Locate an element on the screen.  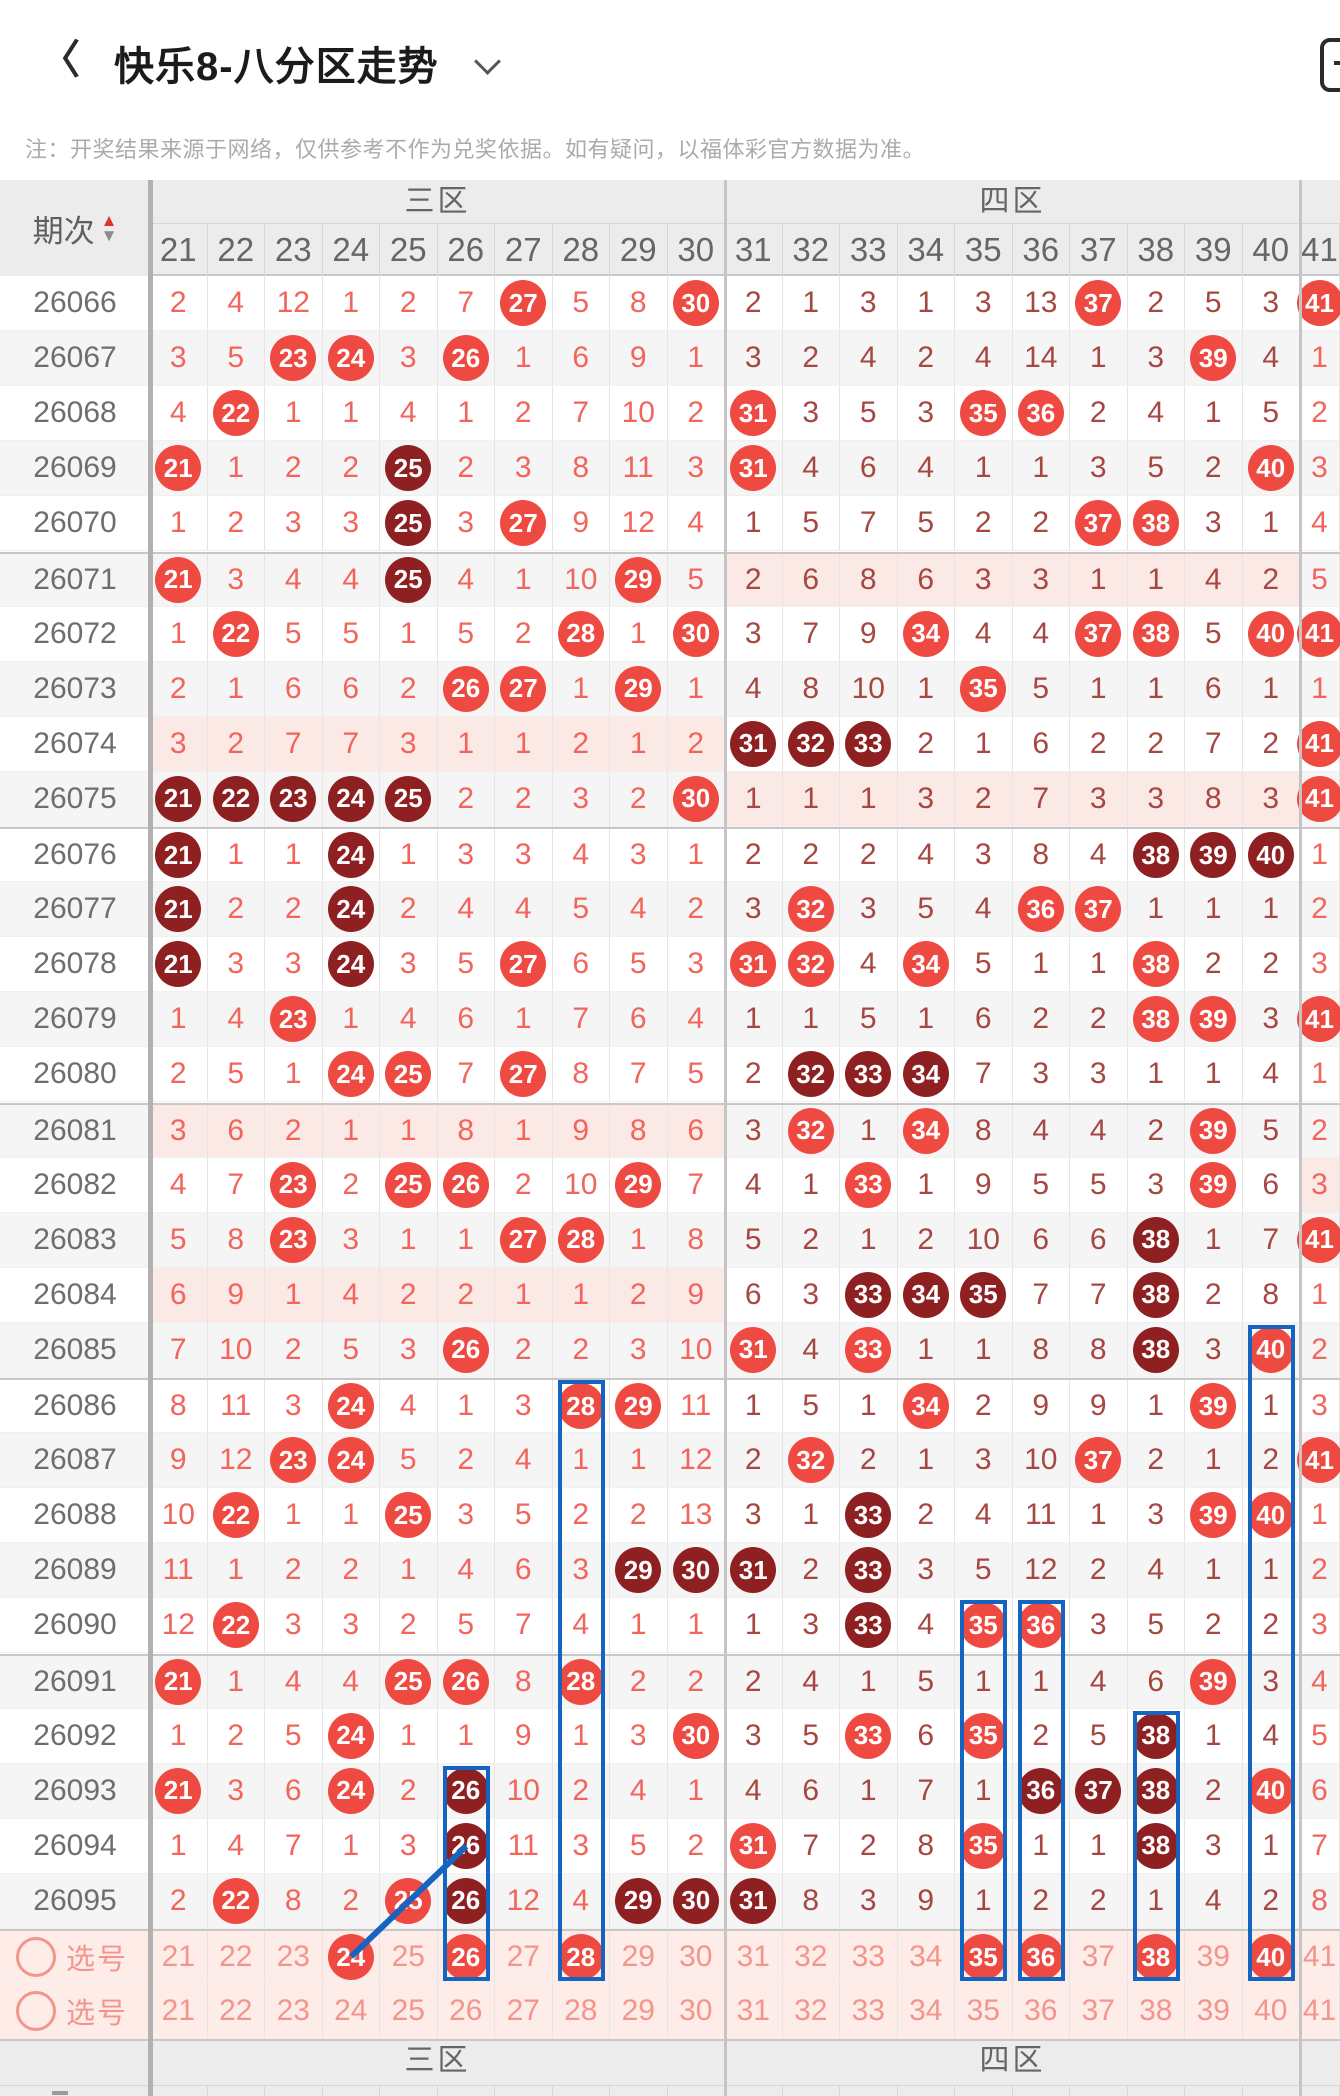
pick-number: 26 is located at coordinates (466, 2011).